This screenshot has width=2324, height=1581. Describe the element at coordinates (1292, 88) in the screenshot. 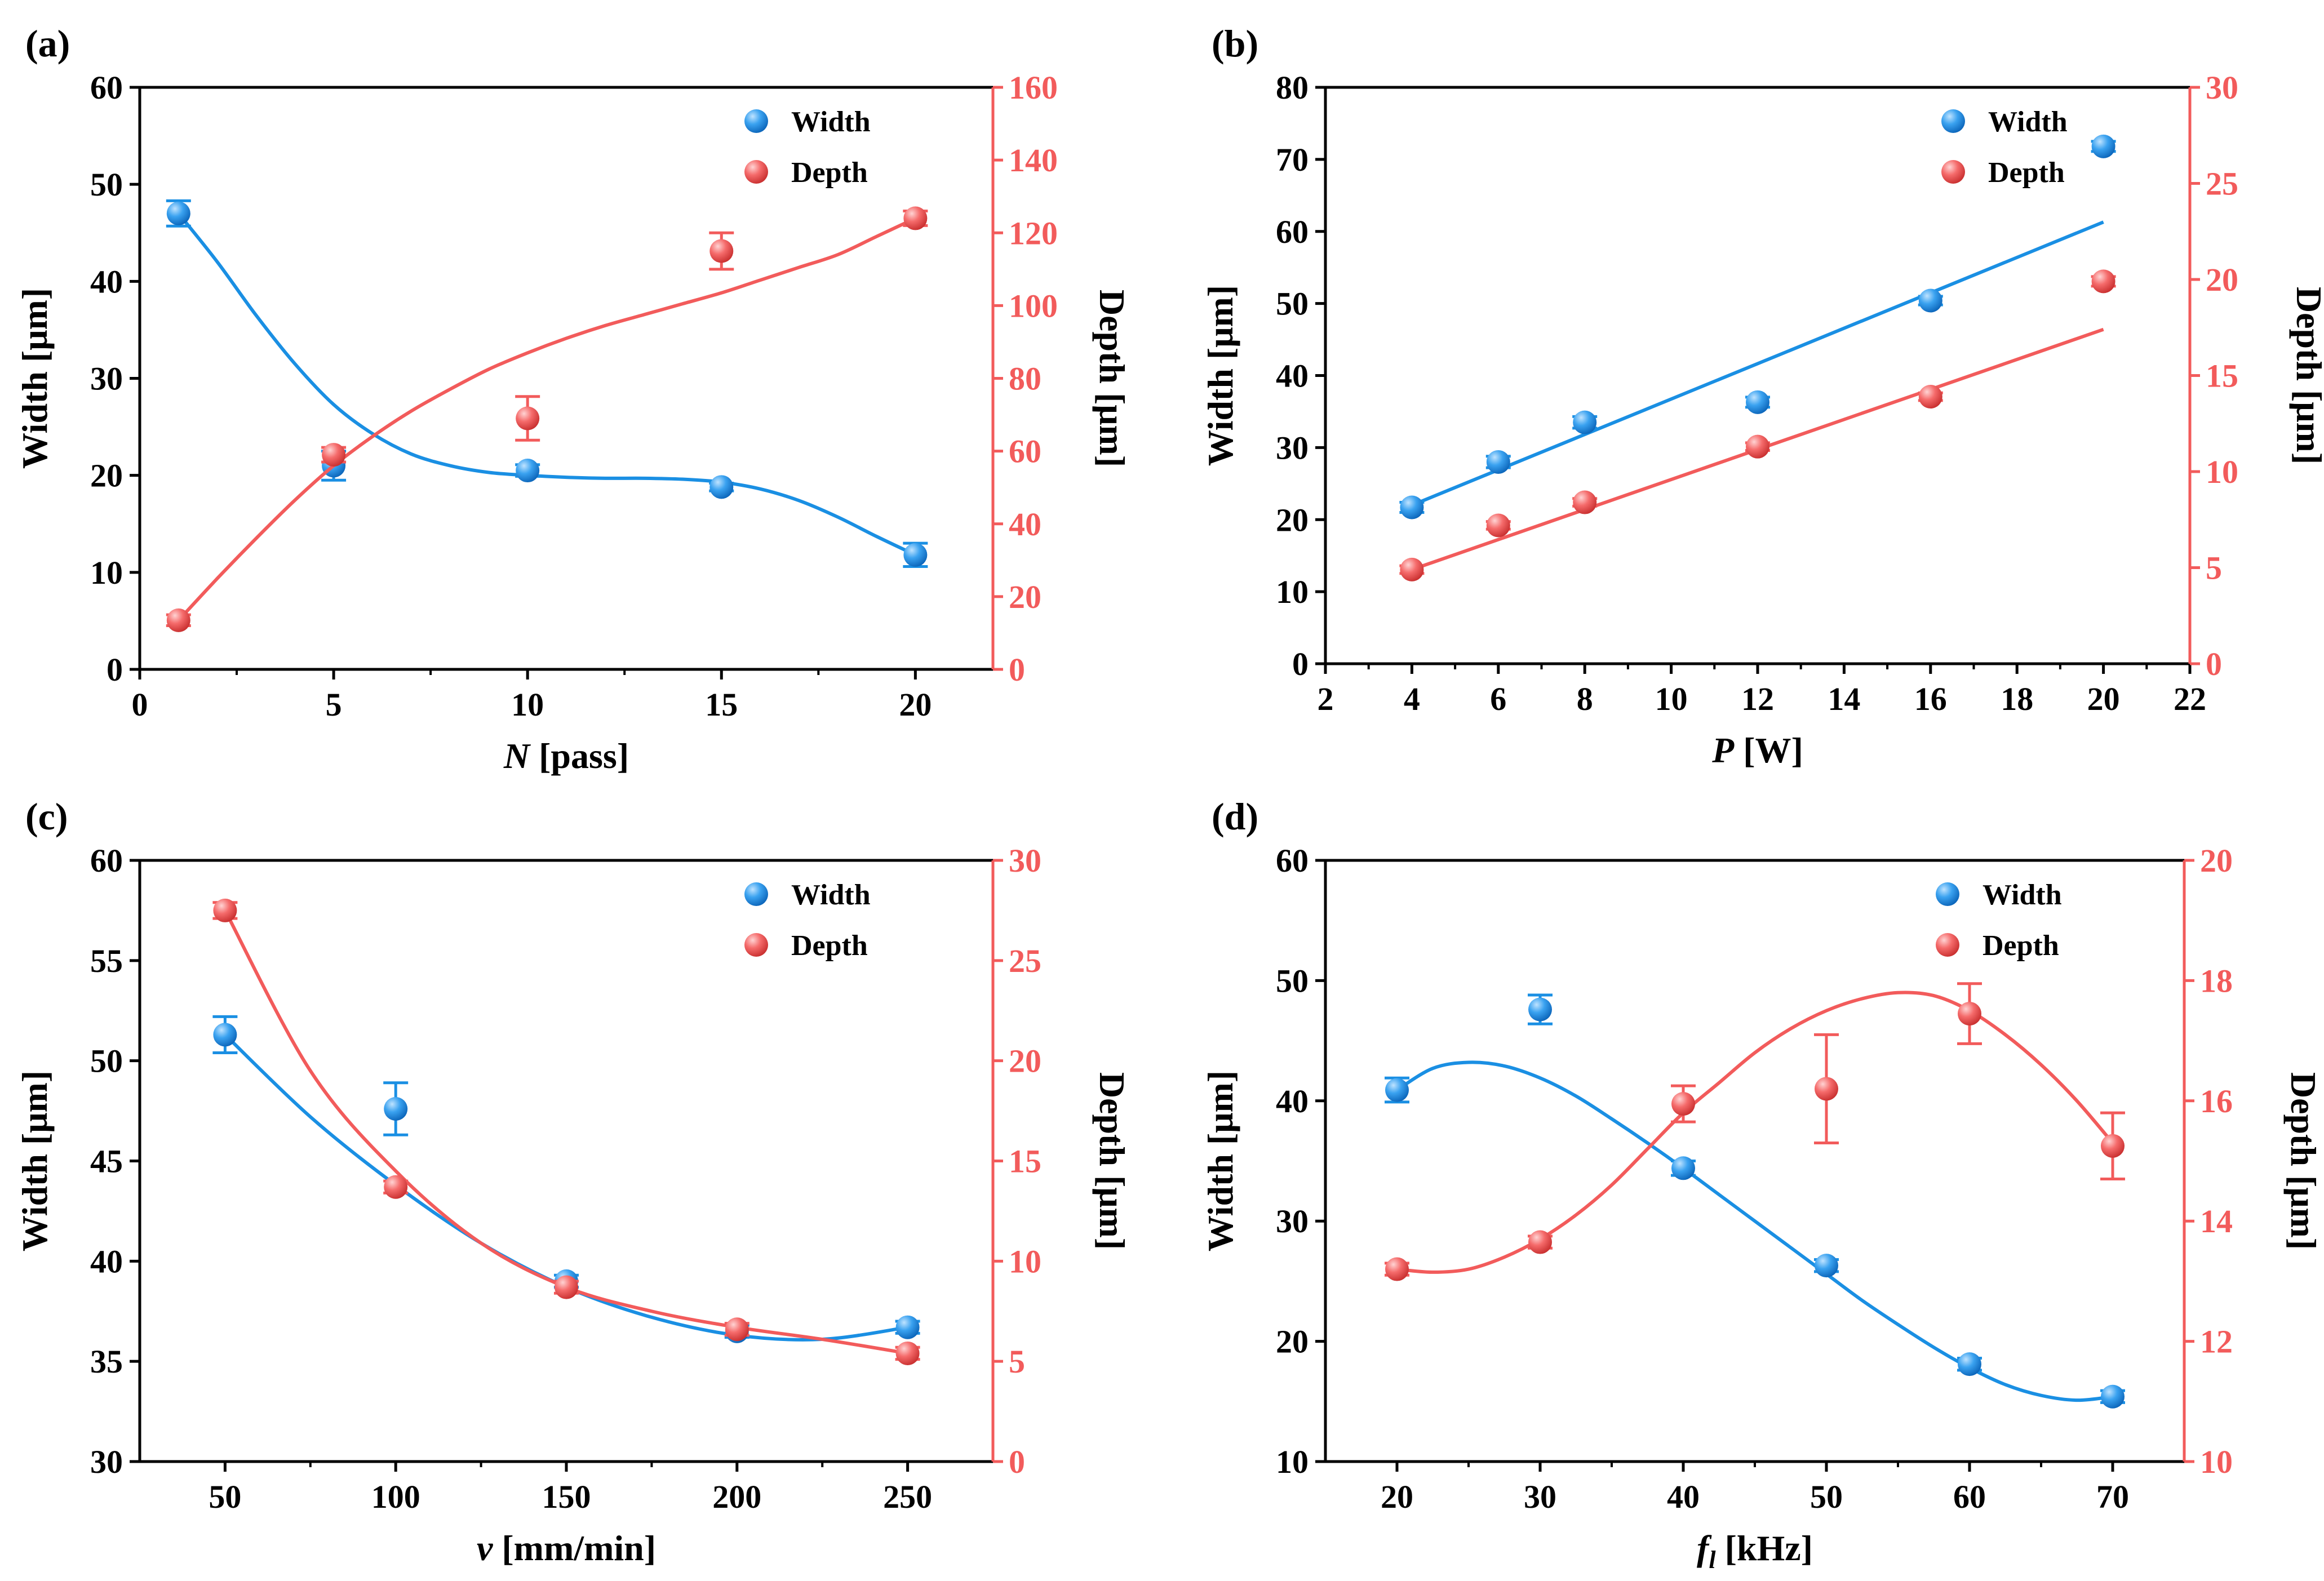

I see `y-tick-label: 80` at that location.